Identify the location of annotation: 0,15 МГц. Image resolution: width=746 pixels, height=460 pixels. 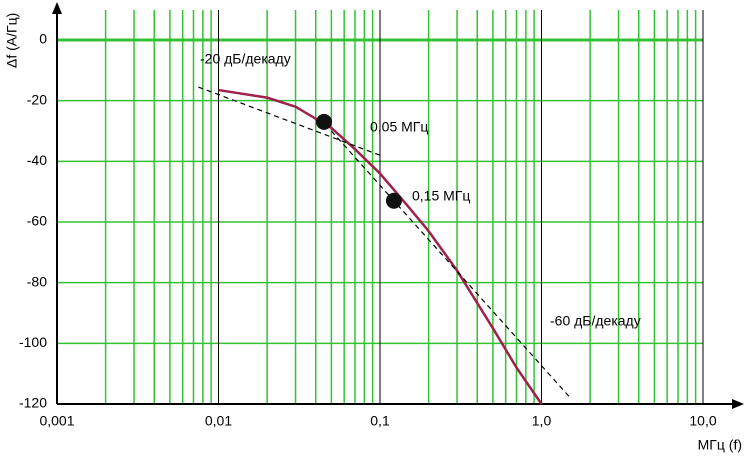
(441, 196).